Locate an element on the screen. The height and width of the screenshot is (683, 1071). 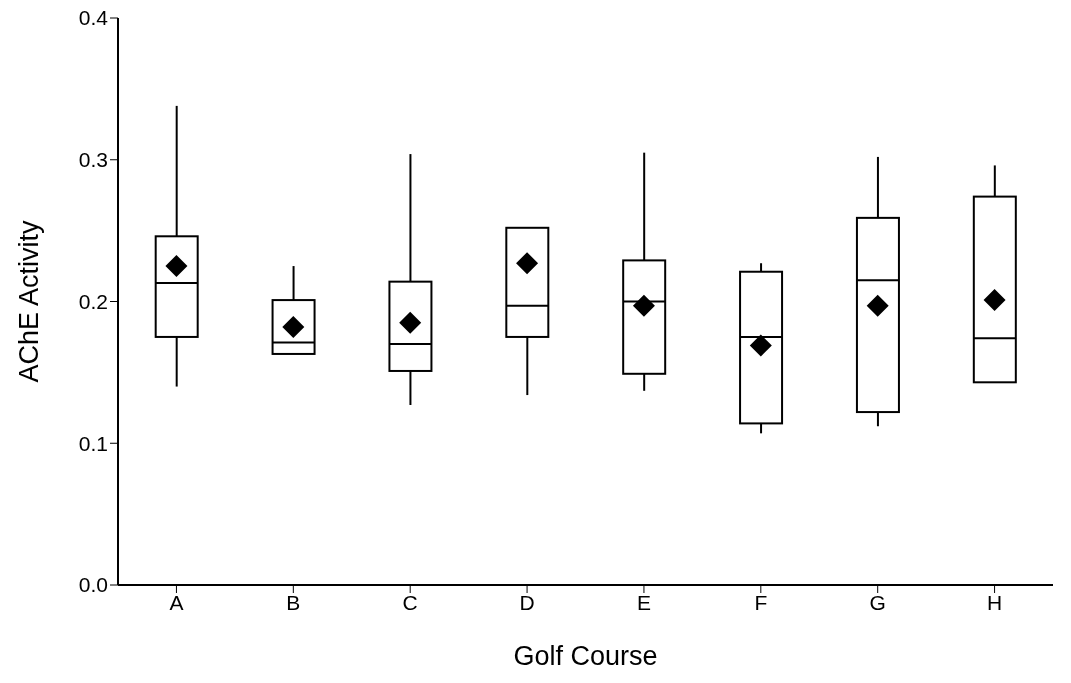
y-tick-label: 0.1 is located at coordinates (93, 443).